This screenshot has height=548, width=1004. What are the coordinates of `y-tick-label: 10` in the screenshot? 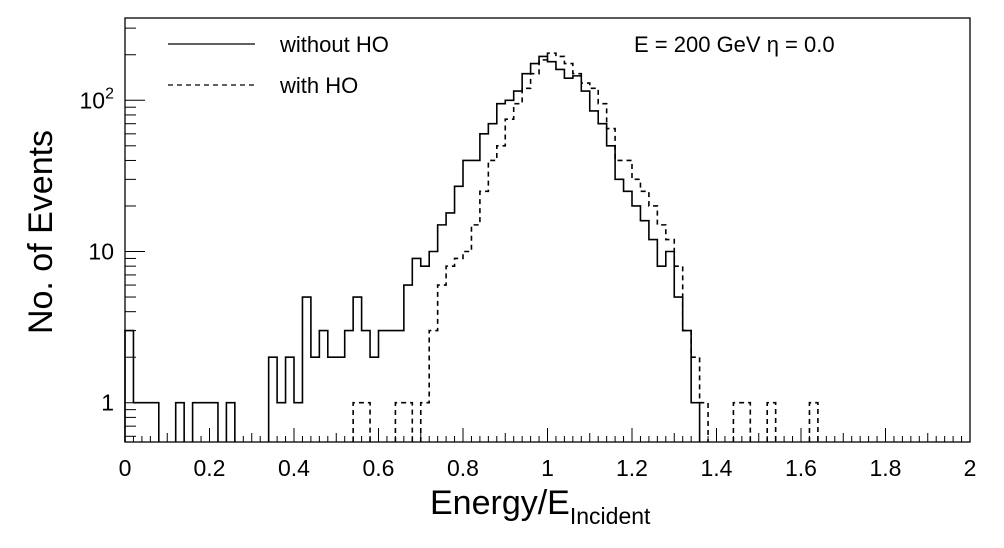 It's located at (101, 252).